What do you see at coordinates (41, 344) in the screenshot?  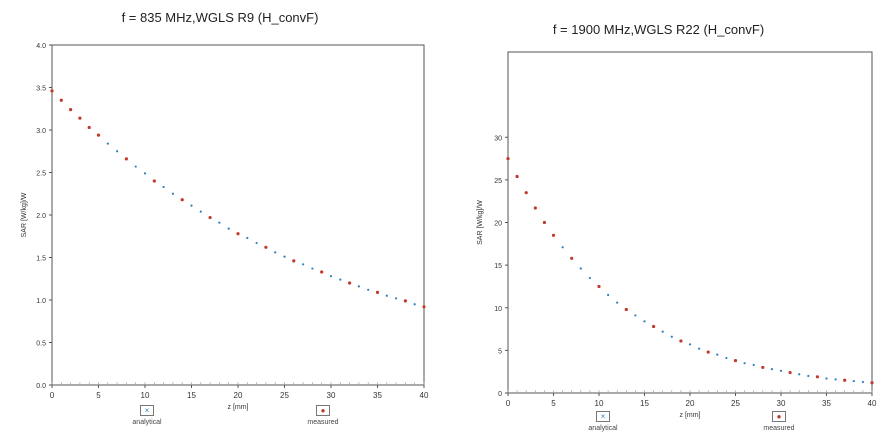 I see `y-tick-label: 0.5` at bounding box center [41, 344].